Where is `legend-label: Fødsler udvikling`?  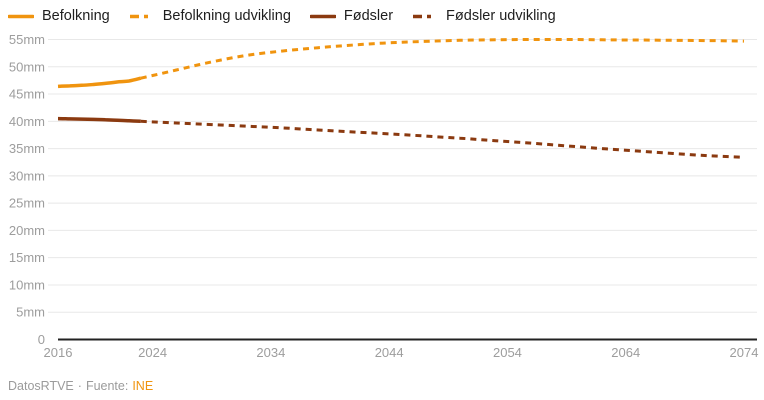
legend-label: Fødsler udvikling is located at coordinates (501, 16).